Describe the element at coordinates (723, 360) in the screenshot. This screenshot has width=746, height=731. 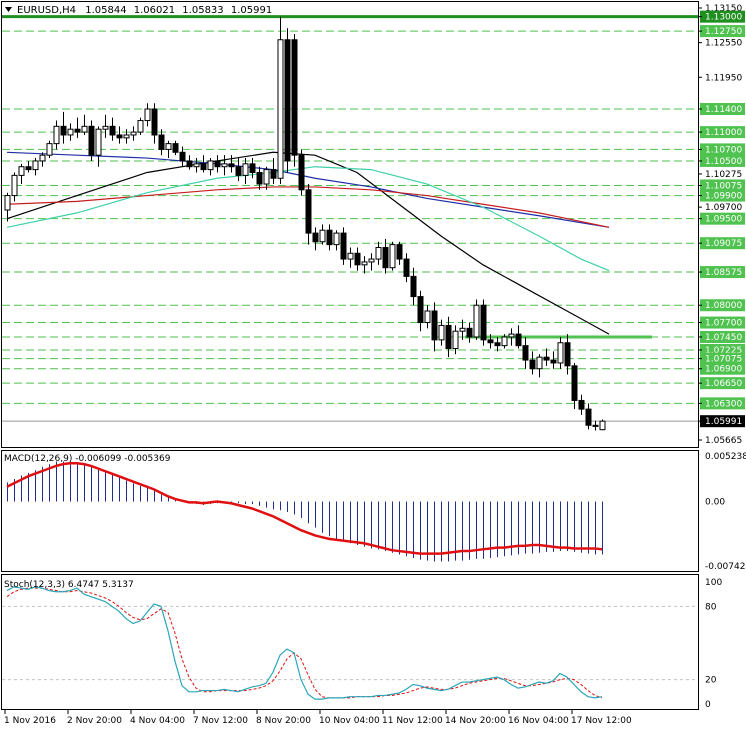
I see `price-axis-label: 1.07075` at that location.